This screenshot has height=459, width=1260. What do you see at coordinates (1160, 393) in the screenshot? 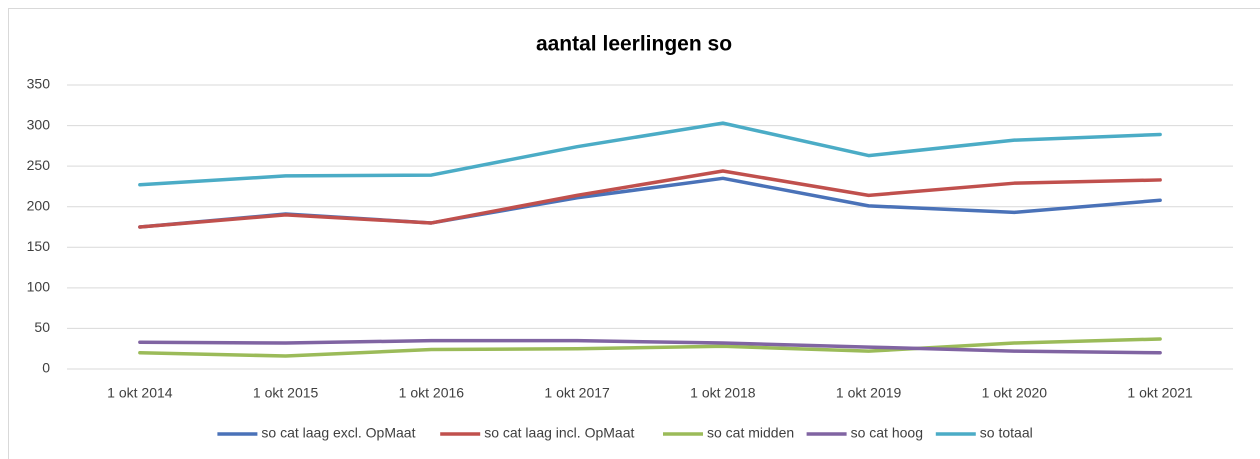
I see `x-tick-label: 1 okt 2021` at bounding box center [1160, 393].